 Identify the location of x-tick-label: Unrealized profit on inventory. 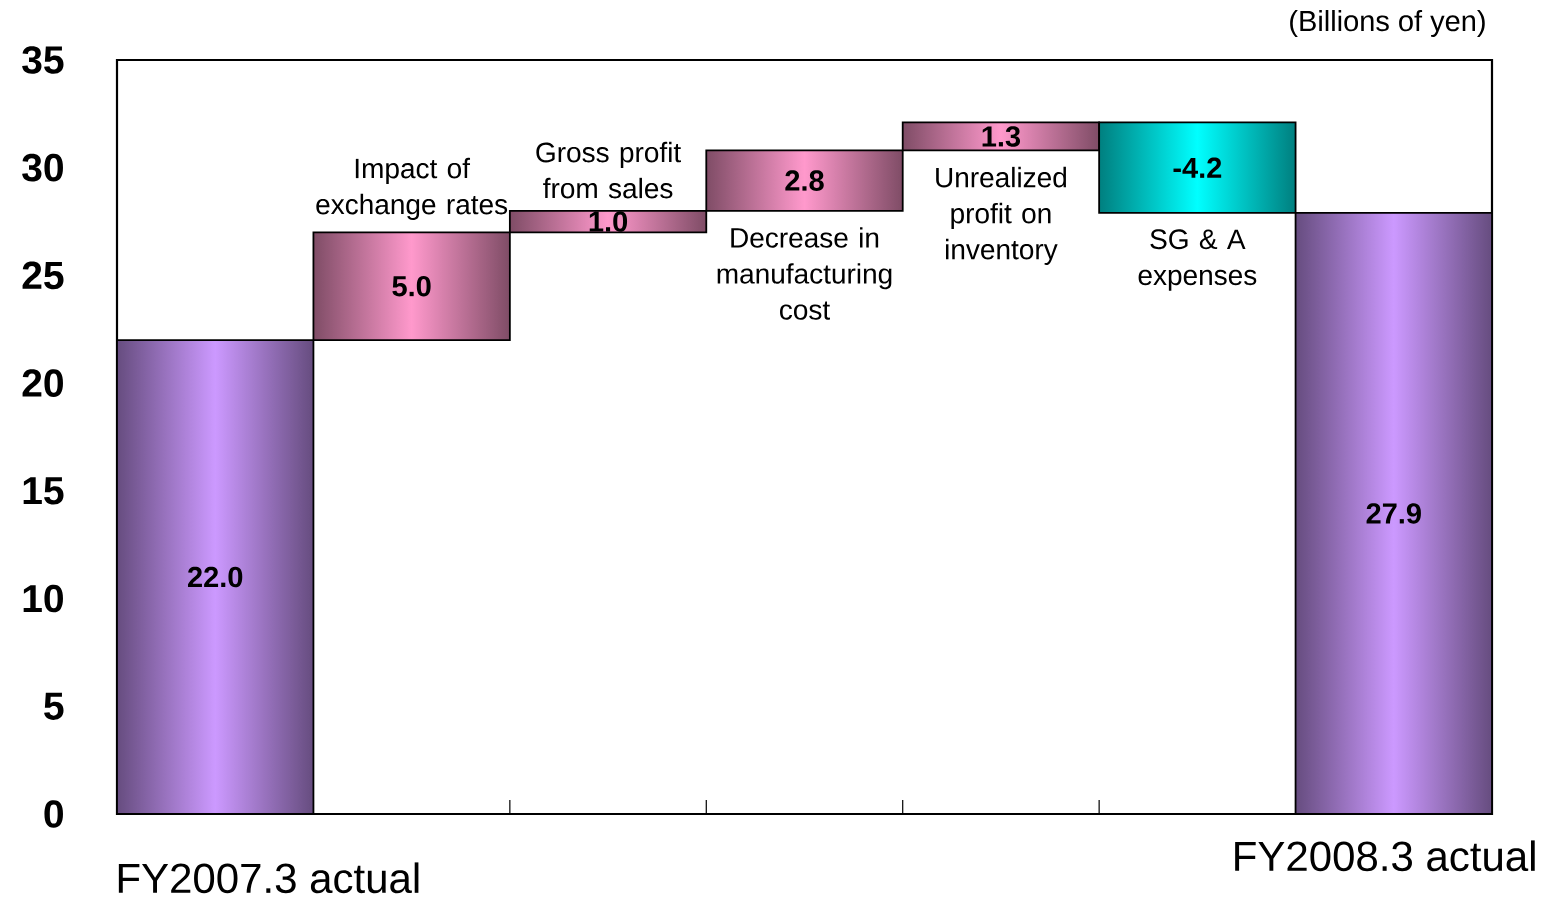
(1001, 215).